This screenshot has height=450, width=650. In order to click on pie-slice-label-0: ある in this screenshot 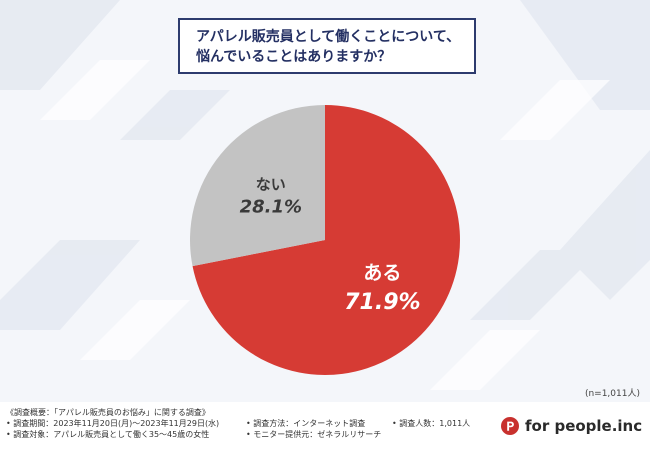, I will do `click(382, 273)`.